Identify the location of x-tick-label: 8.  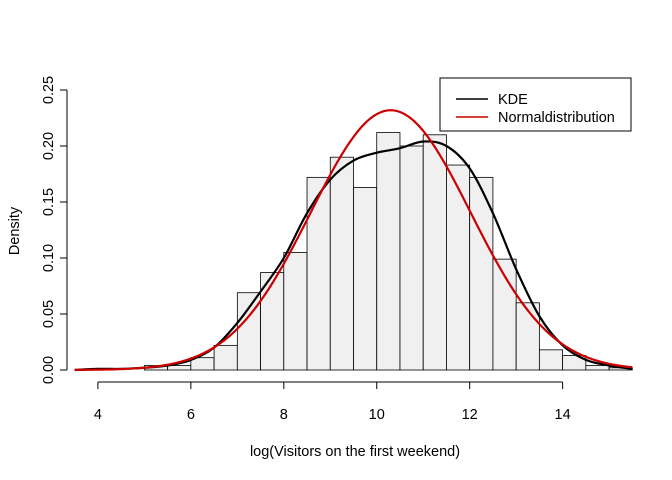
(284, 415).